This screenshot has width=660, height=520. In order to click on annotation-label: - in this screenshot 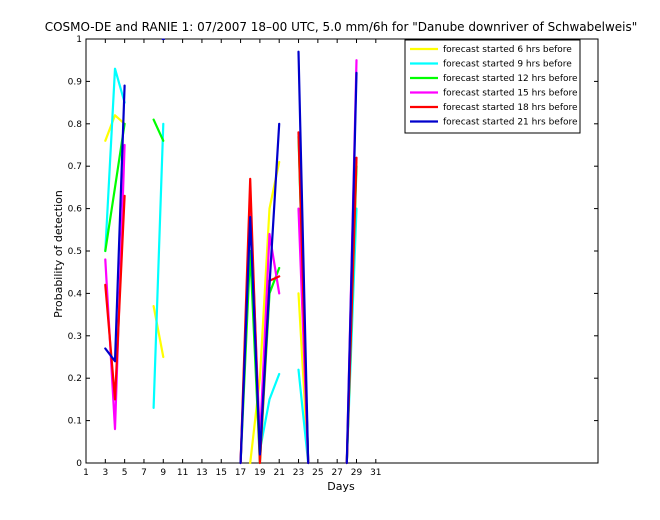, I will do `click(163, 39)`.